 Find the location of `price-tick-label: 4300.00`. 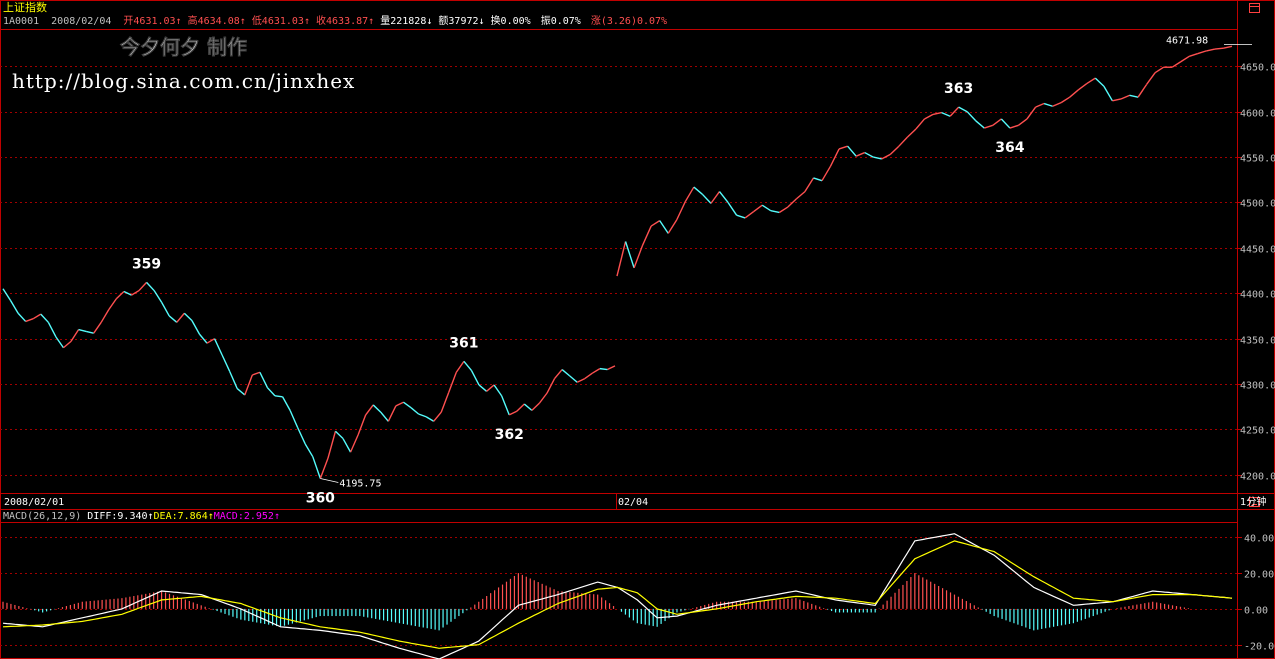

price-tick-label: 4300.00 is located at coordinates (1257, 386).